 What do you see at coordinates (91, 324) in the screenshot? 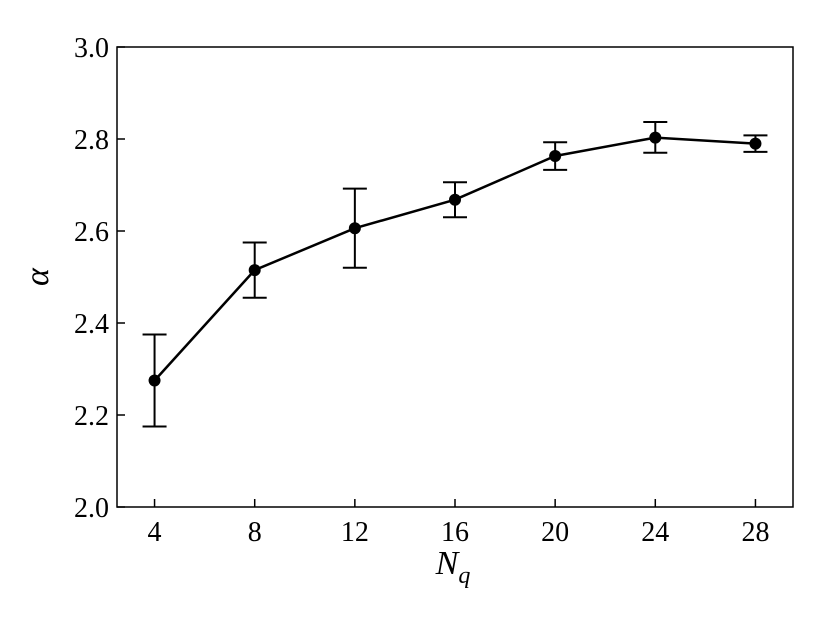
I see `y-tick-label: 2.4` at bounding box center [91, 324].